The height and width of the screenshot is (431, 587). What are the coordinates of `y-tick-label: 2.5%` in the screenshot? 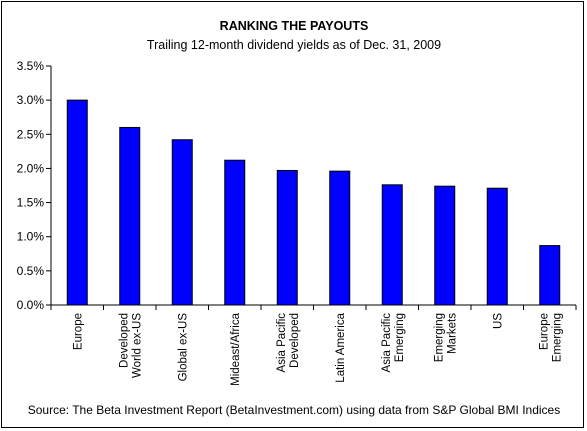 It's located at (31, 134).